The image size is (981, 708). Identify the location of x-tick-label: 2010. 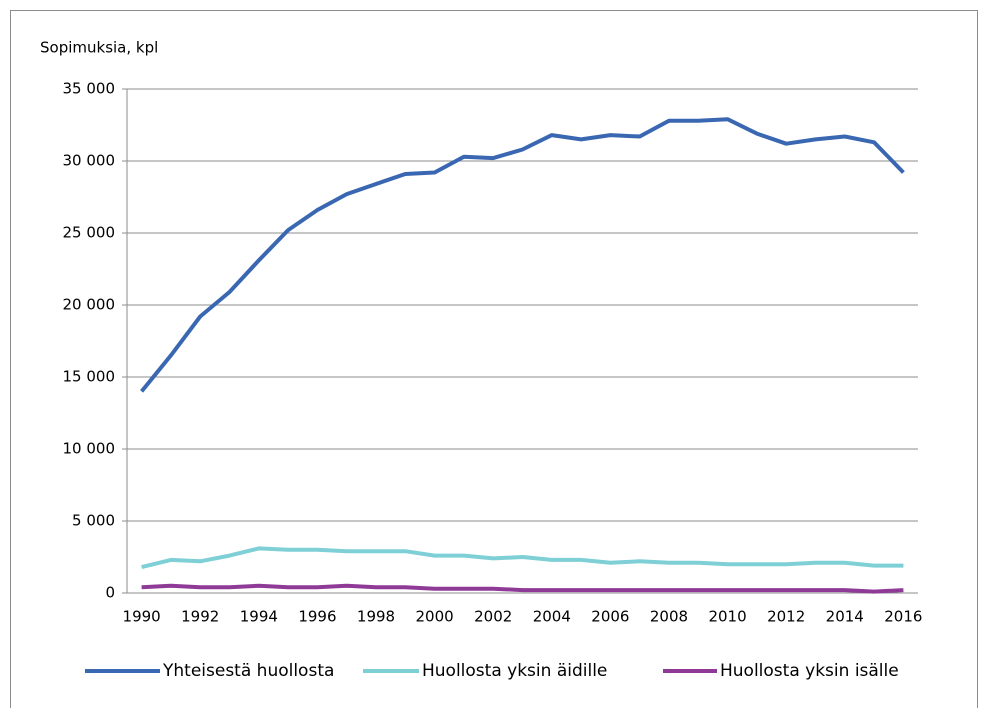
(727, 617).